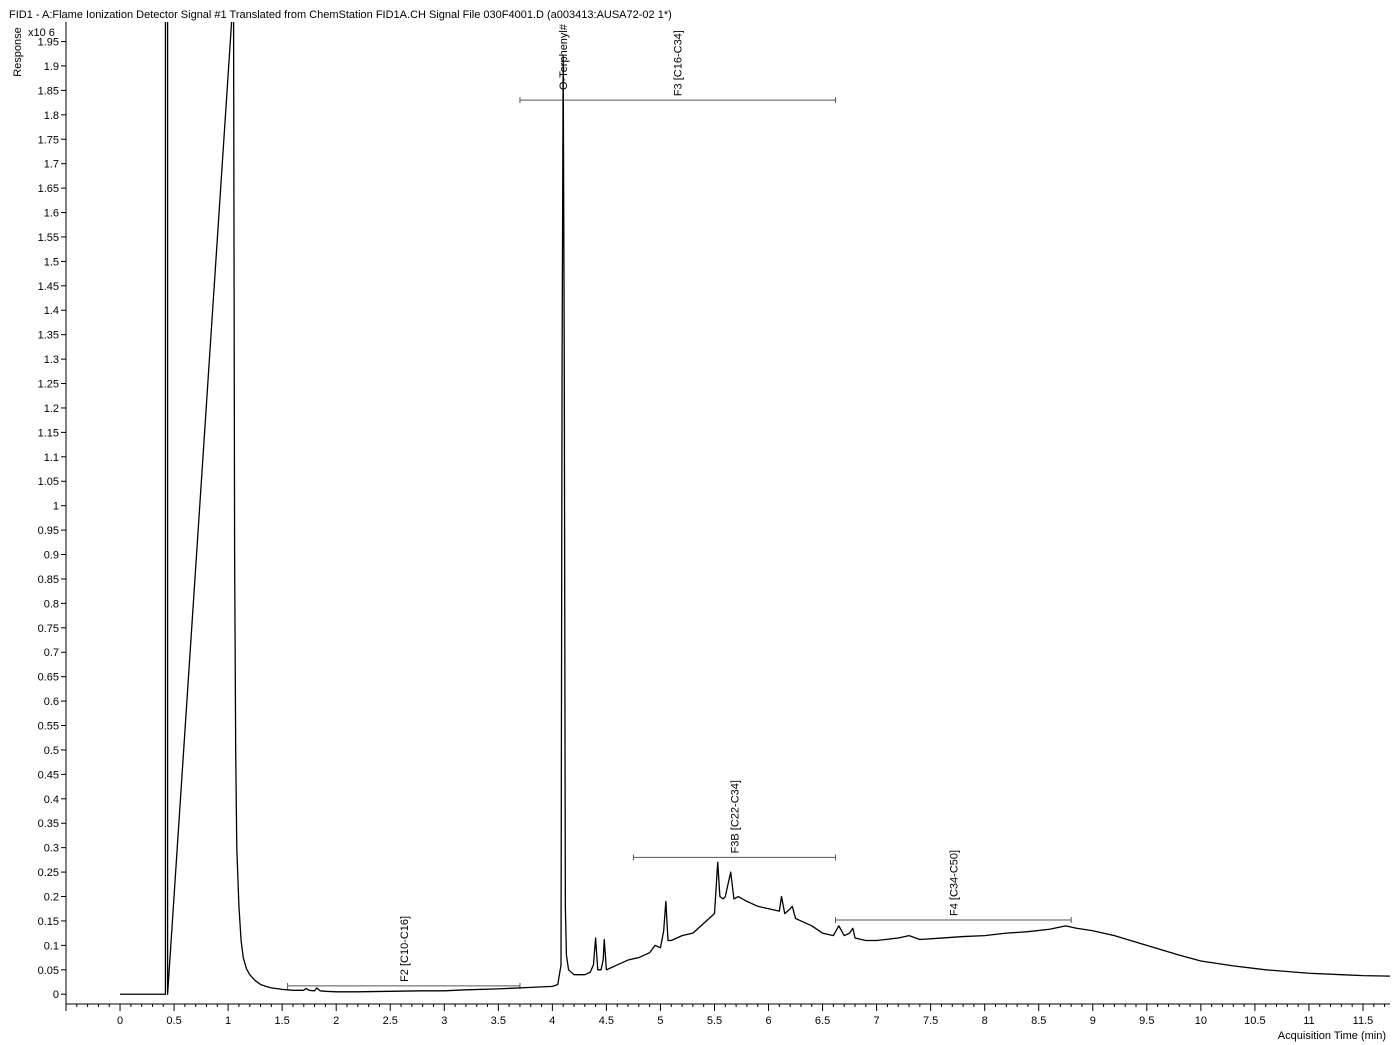 The image size is (1392, 1045). What do you see at coordinates (930, 1021) in the screenshot?
I see `x-tick-label: 7.5` at bounding box center [930, 1021].